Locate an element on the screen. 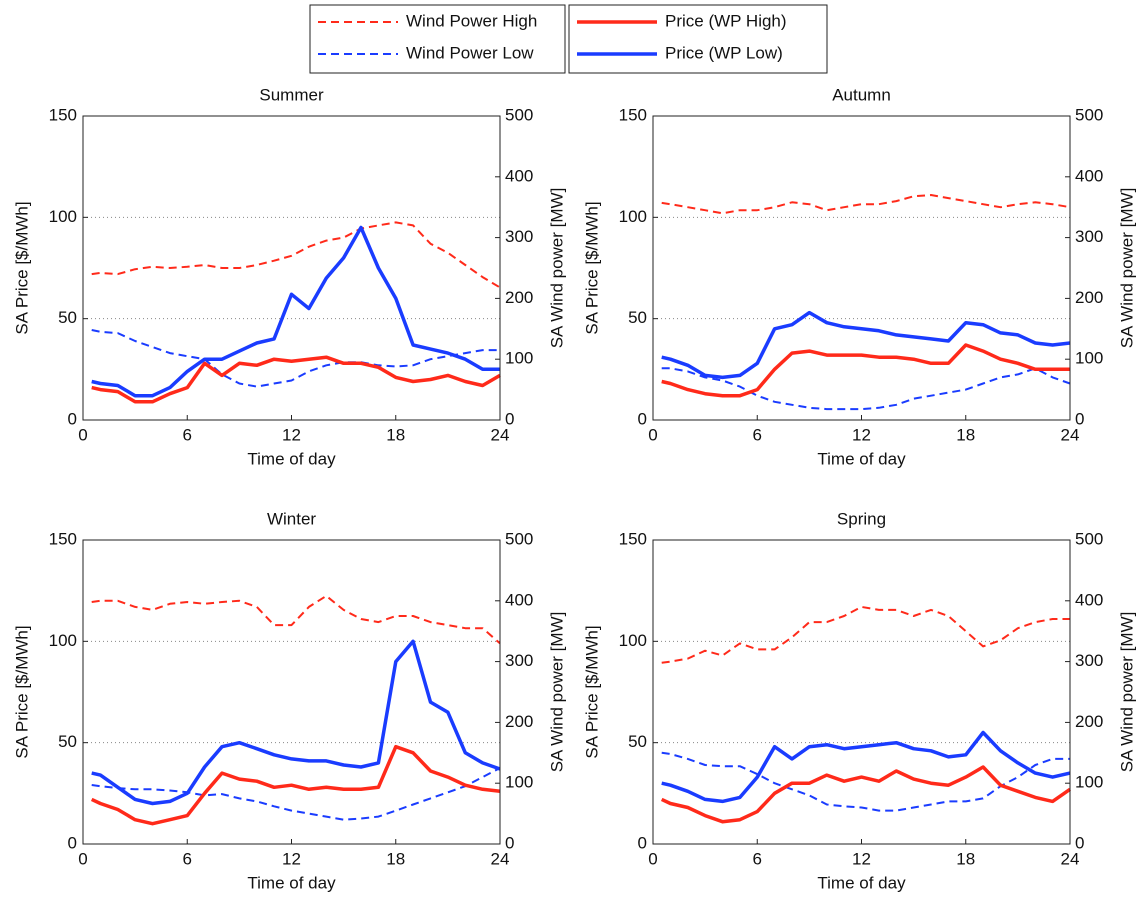  chart-title: Spring is located at coordinates (861, 518).